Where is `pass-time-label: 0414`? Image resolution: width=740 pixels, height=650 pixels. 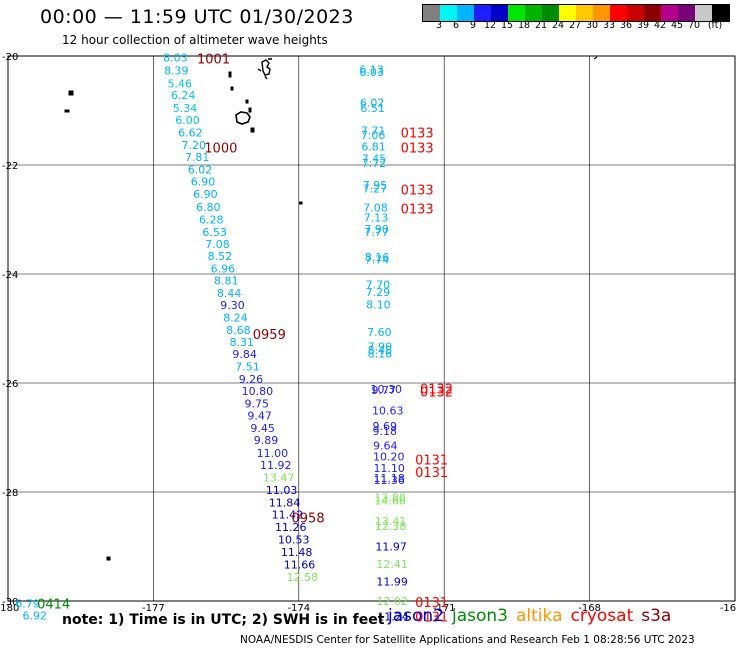 pass-time-label: 0414 is located at coordinates (53, 605).